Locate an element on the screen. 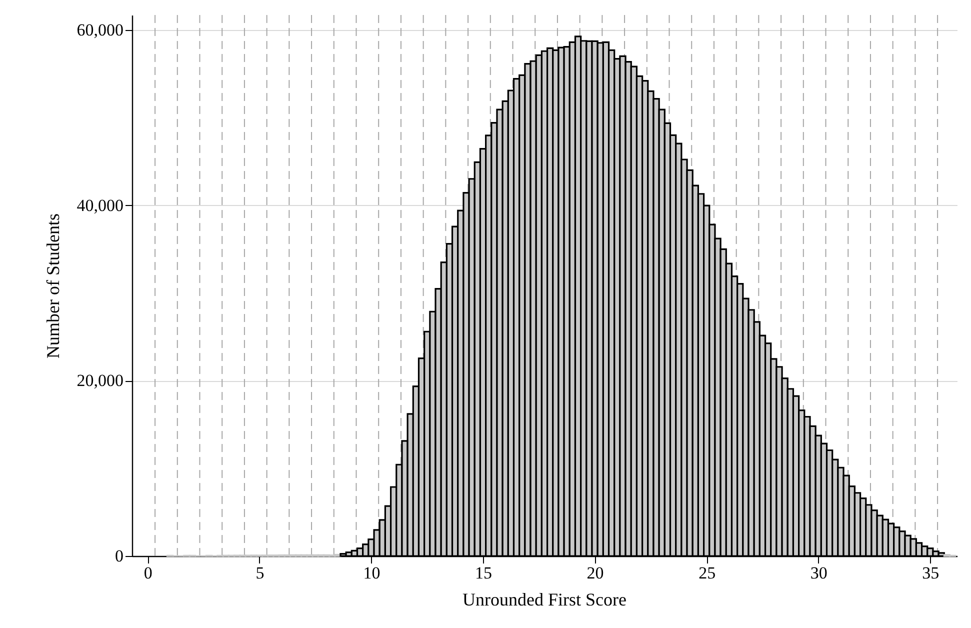 This screenshot has height=628, width=971. x-axis-title: Unrounded First Score is located at coordinates (544, 600).